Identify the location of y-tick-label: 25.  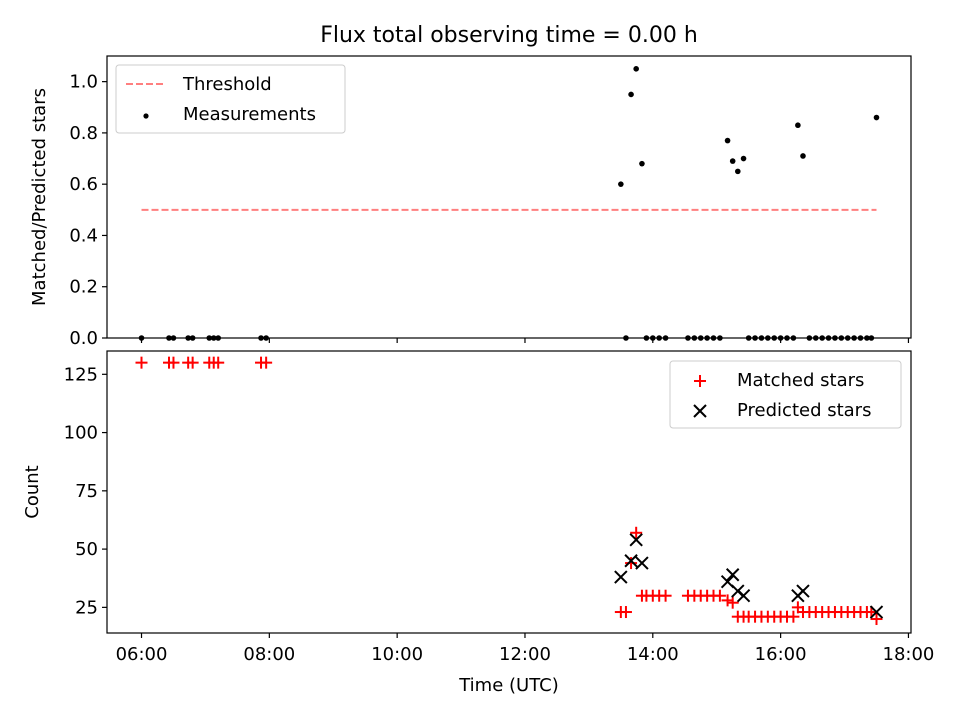
(86, 607).